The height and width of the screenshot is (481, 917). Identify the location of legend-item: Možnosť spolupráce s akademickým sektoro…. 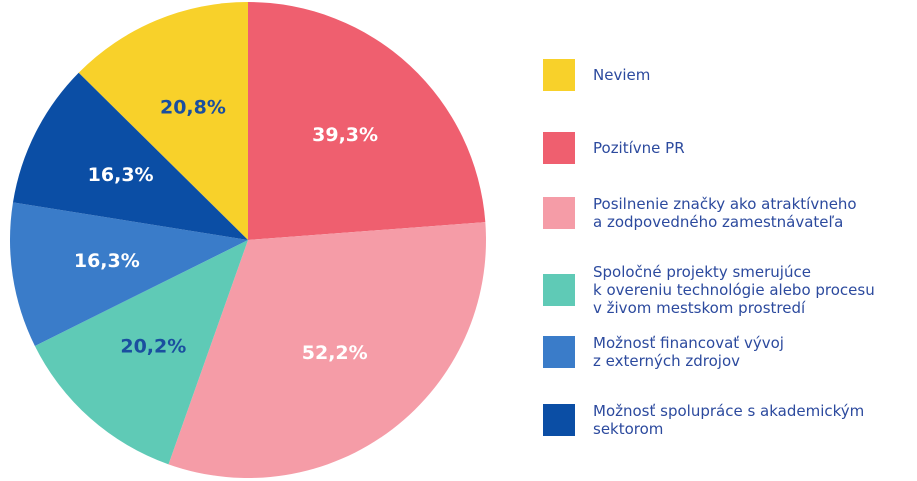
(703, 420).